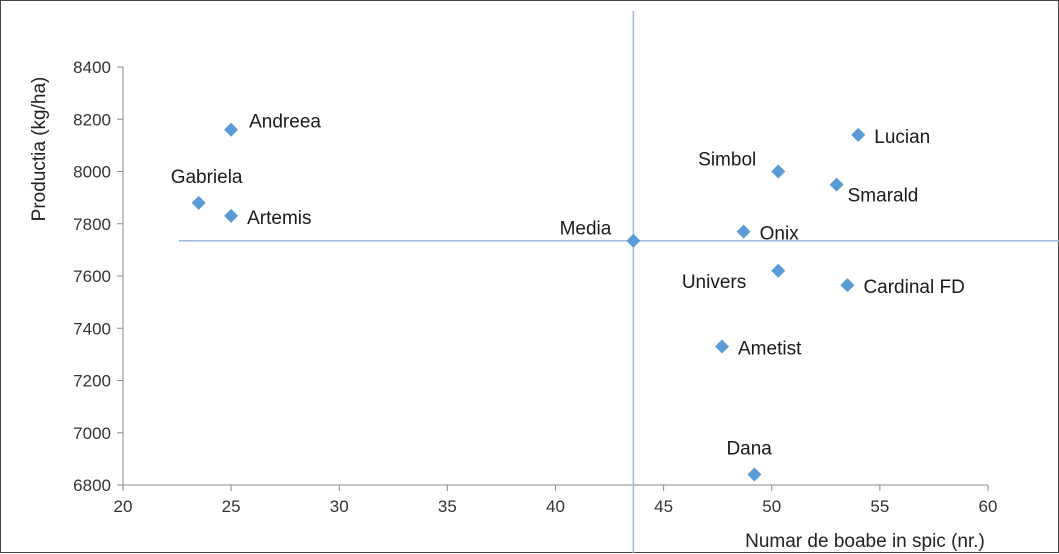 The width and height of the screenshot is (1059, 554). What do you see at coordinates (92, 328) in the screenshot?
I see `y-tick-label: 7400` at bounding box center [92, 328].